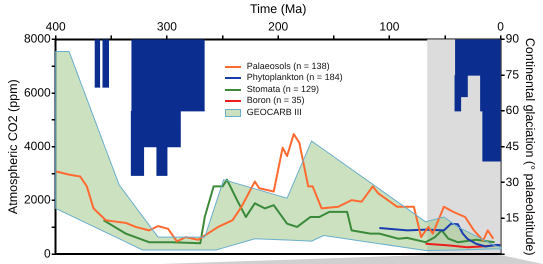 Image resolution: width=543 pixels, height=264 pixels. What do you see at coordinates (275, 101) in the screenshot?
I see `legend-label: Boron (n = 35)` at bounding box center [275, 101].